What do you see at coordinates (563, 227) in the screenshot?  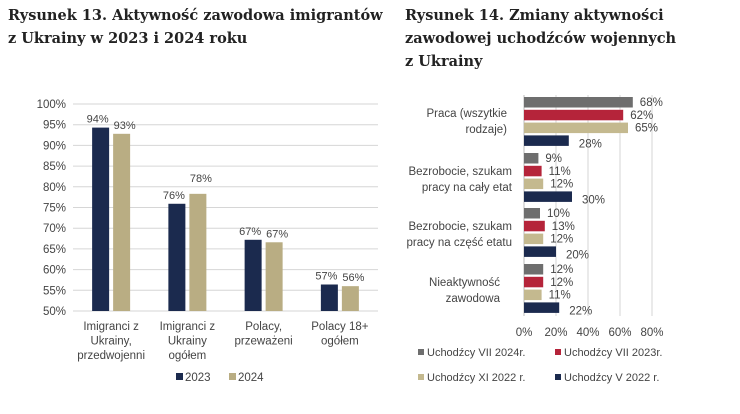 I see `data-label: 13%` at bounding box center [563, 227].